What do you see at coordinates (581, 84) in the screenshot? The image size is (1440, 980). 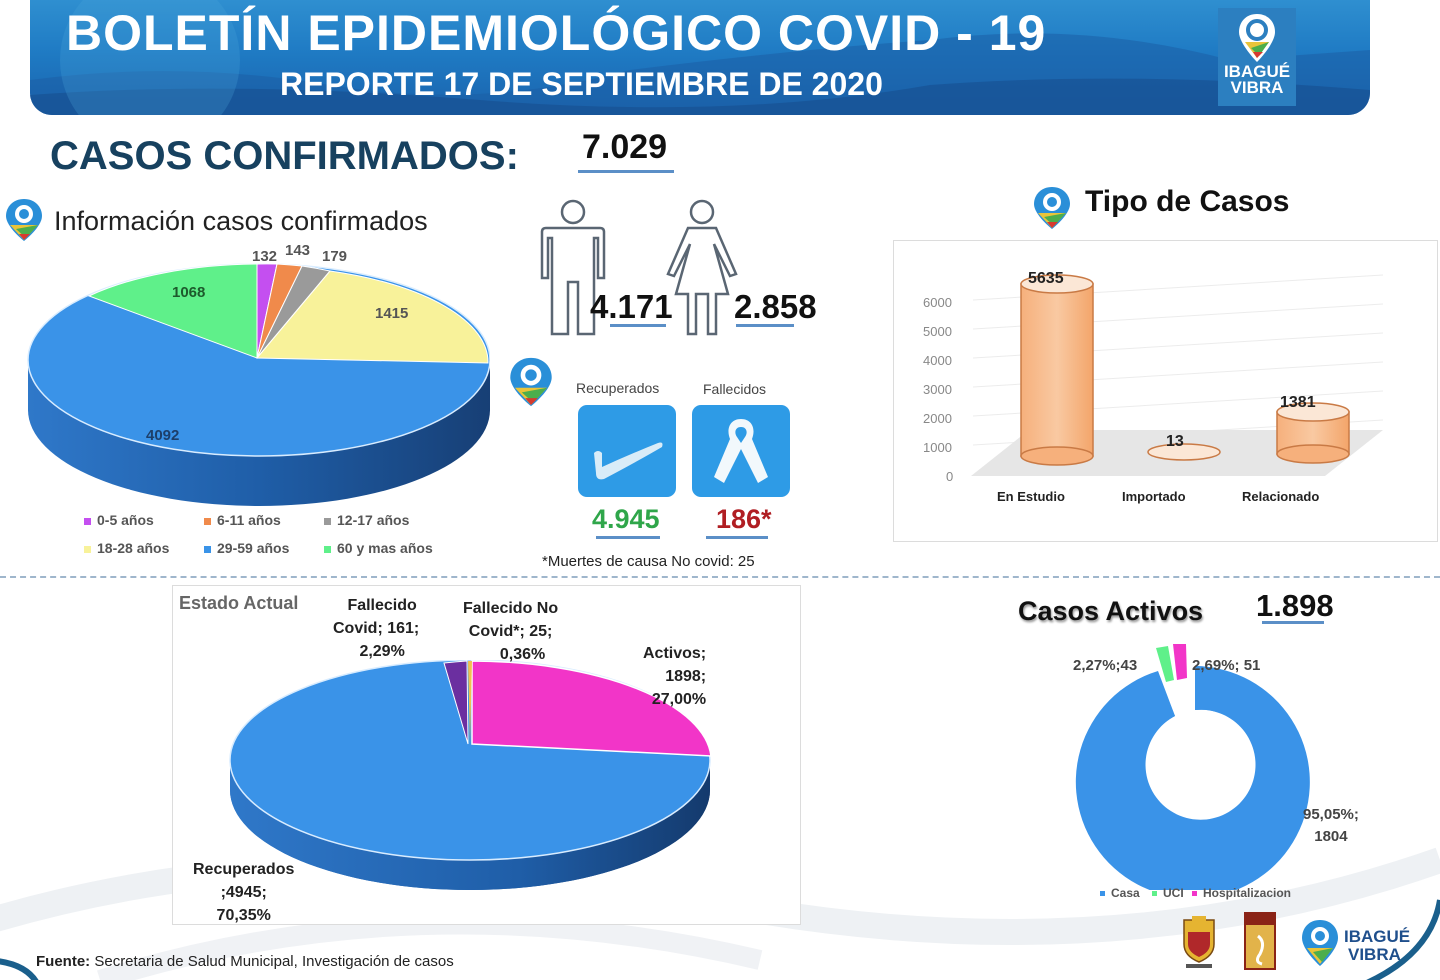 I see `report-date: REPORTE 17 DE SEPTIEMBRE DE 2020` at bounding box center [581, 84].